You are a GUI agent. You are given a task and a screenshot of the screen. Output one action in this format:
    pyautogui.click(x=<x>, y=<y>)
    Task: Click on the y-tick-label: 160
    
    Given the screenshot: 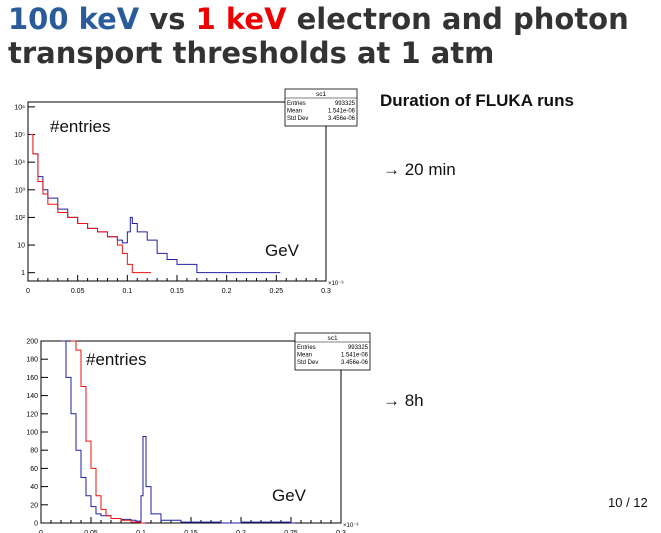 What is the action you would take?
    pyautogui.click(x=32, y=378)
    